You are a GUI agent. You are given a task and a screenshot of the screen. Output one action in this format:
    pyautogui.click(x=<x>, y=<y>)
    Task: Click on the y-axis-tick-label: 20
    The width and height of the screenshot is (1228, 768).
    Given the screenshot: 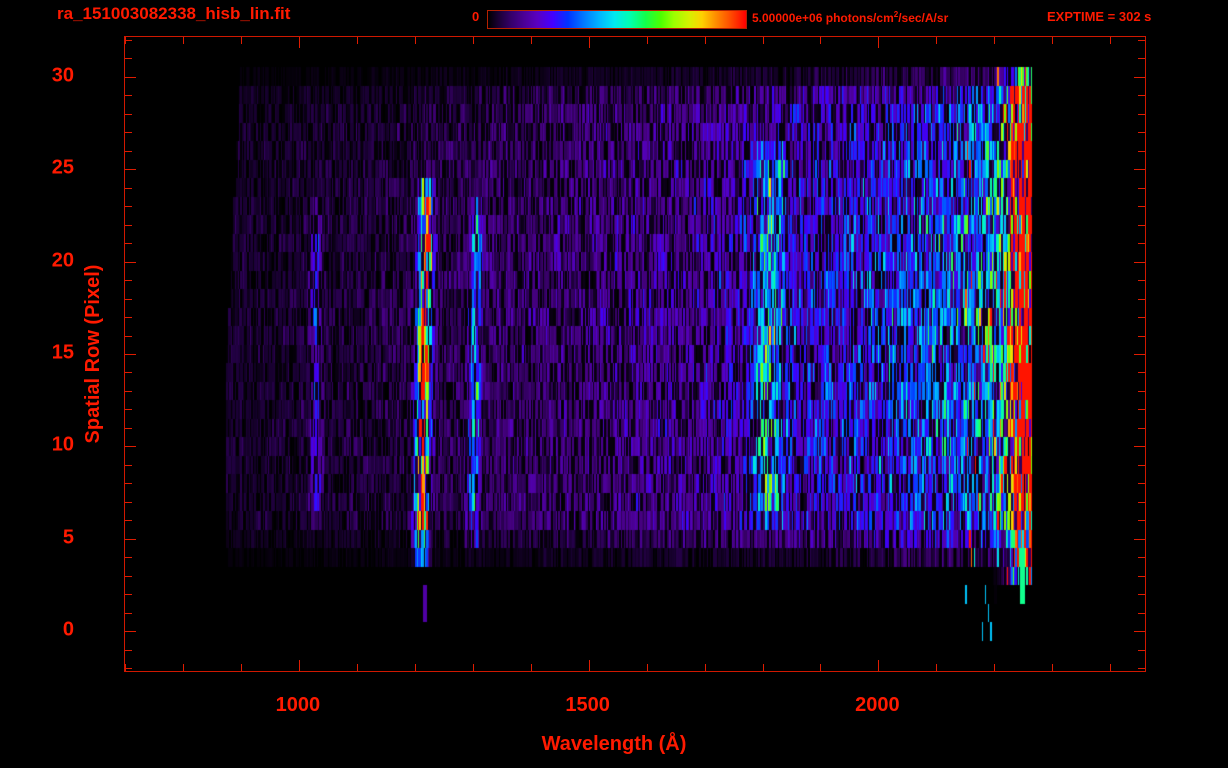 What is the action you would take?
    pyautogui.click(x=62, y=260)
    